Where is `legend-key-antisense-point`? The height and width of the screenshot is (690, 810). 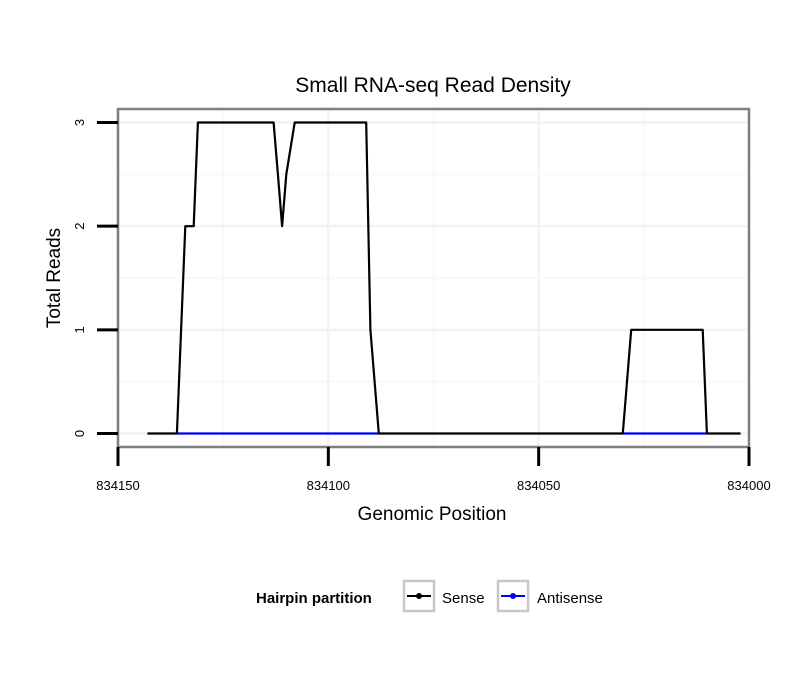
legend-key-antisense-point is located at coordinates (513, 596).